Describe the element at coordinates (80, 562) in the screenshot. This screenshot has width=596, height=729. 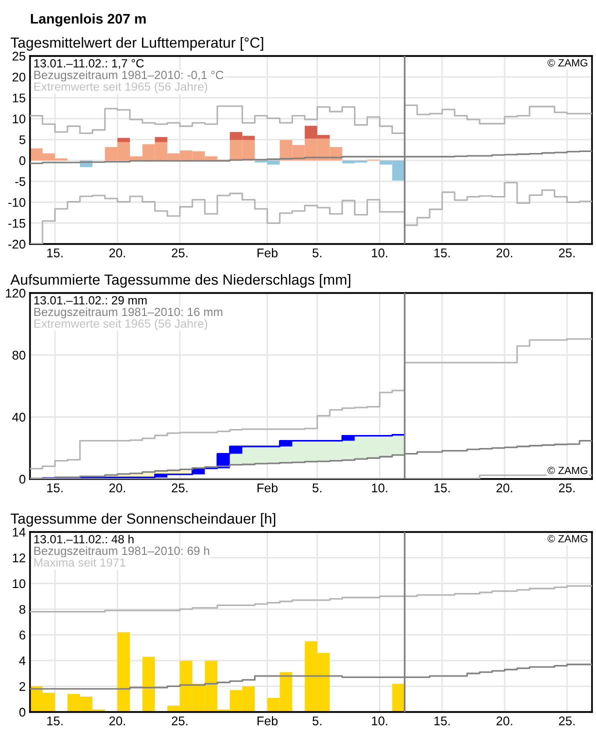
I see `annotation: Maxima seit 1971` at that location.